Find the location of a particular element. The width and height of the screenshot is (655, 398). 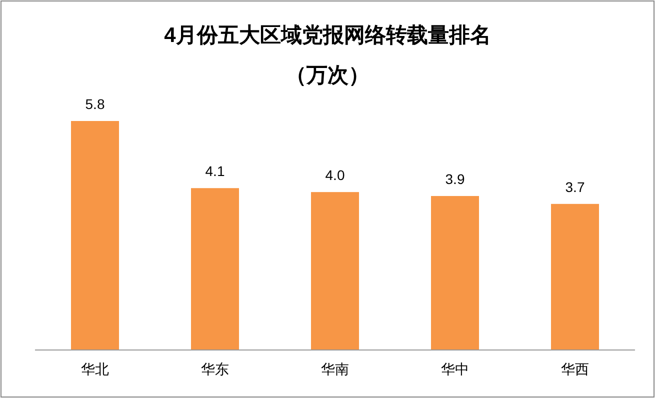

x-tick-label: 华中 is located at coordinates (455, 369).